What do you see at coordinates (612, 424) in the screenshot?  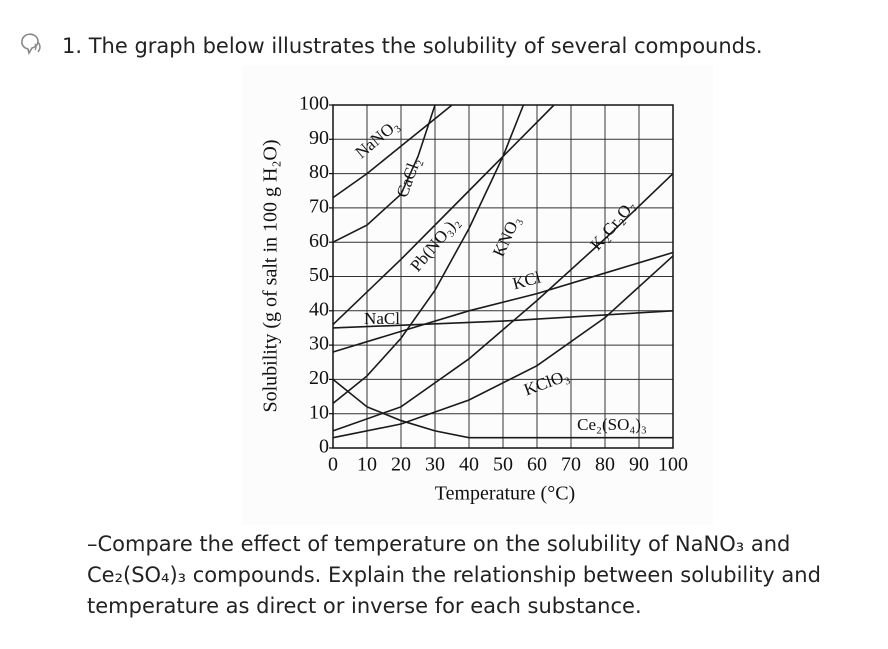 I see `series-label: Ce₂(SO₄)₃` at bounding box center [612, 424].